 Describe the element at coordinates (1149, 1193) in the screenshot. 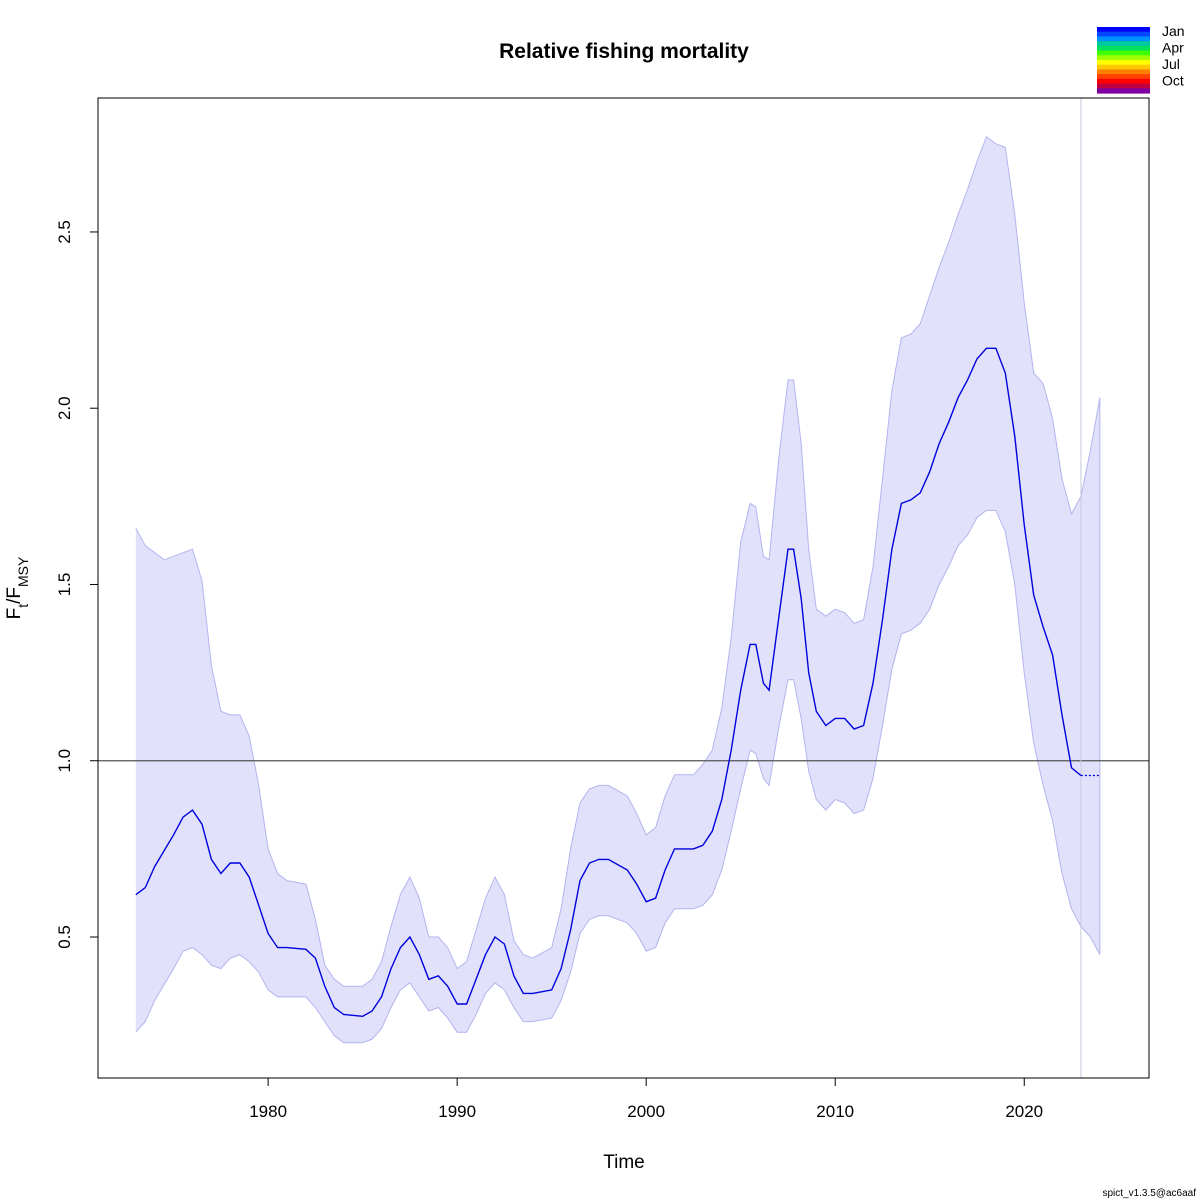

I see `version-footer: spict_v1.3.5@ac6aaf` at that location.